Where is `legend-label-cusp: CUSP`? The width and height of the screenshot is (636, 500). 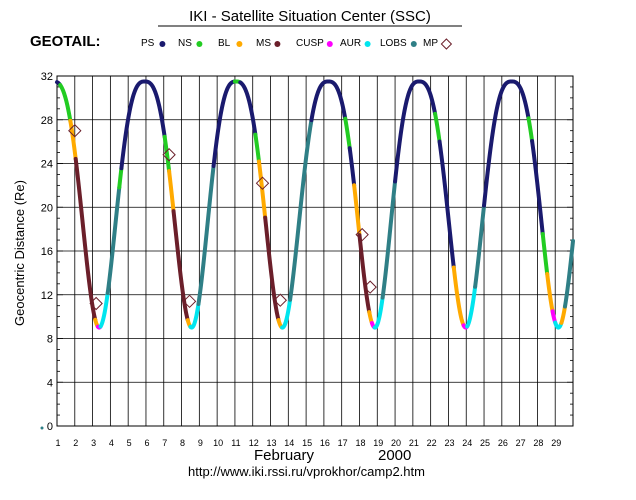 legend-label-cusp: CUSP is located at coordinates (310, 43).